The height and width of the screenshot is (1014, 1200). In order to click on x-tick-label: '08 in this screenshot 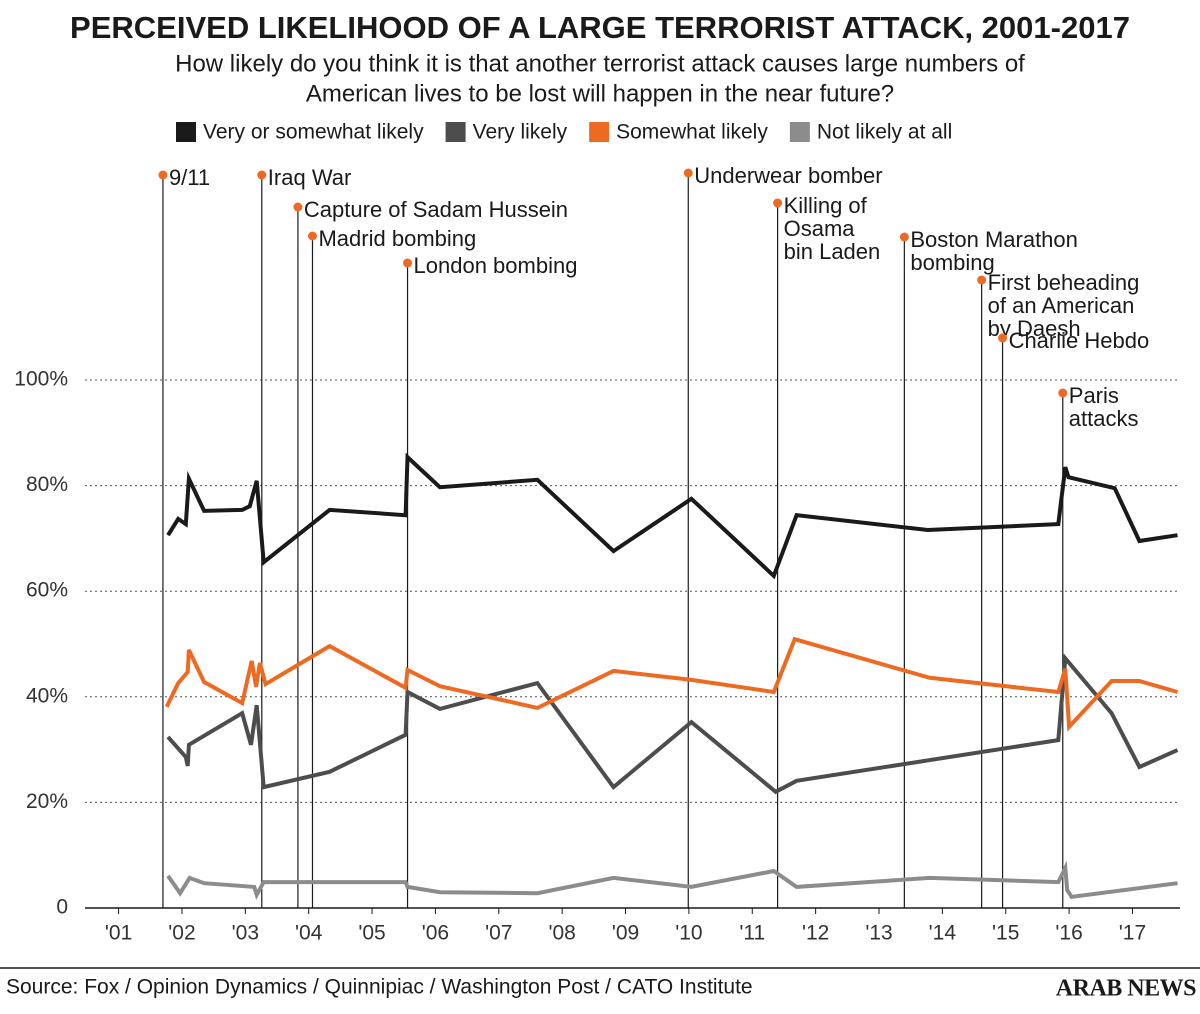, I will do `click(561, 933)`.